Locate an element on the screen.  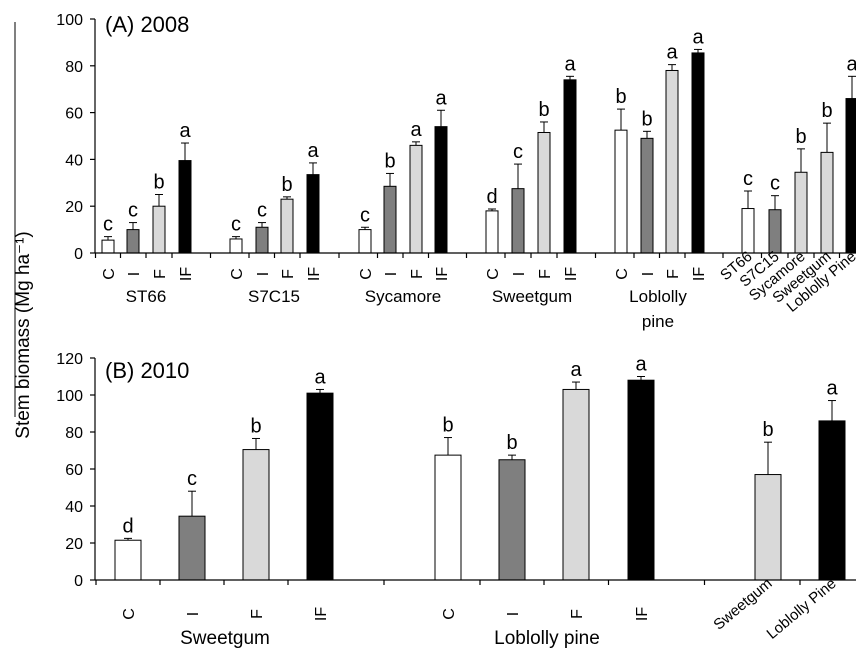
letter-combined-sycamore: b is located at coordinates (800, 137).